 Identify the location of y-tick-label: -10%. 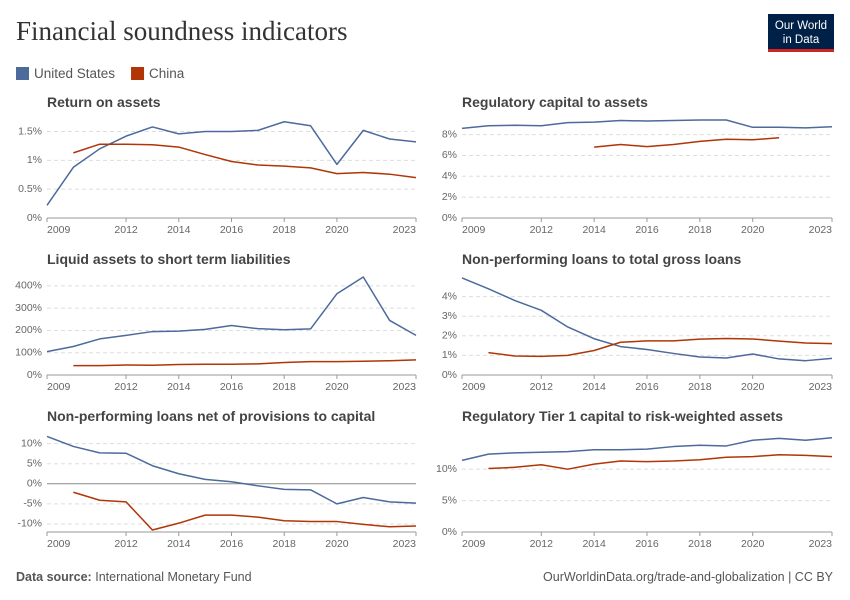
(29, 524).